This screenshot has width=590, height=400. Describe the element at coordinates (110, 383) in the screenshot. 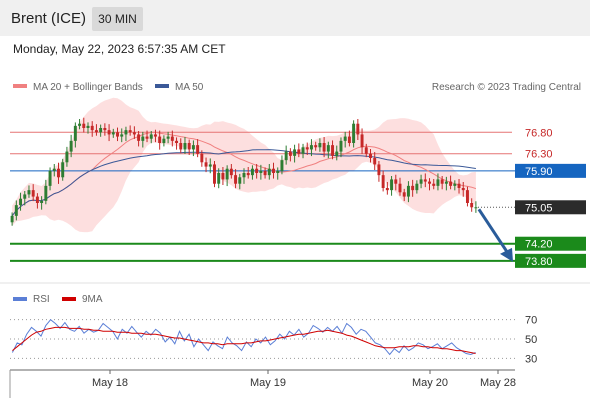

I see `x-tick-label: May 18` at that location.